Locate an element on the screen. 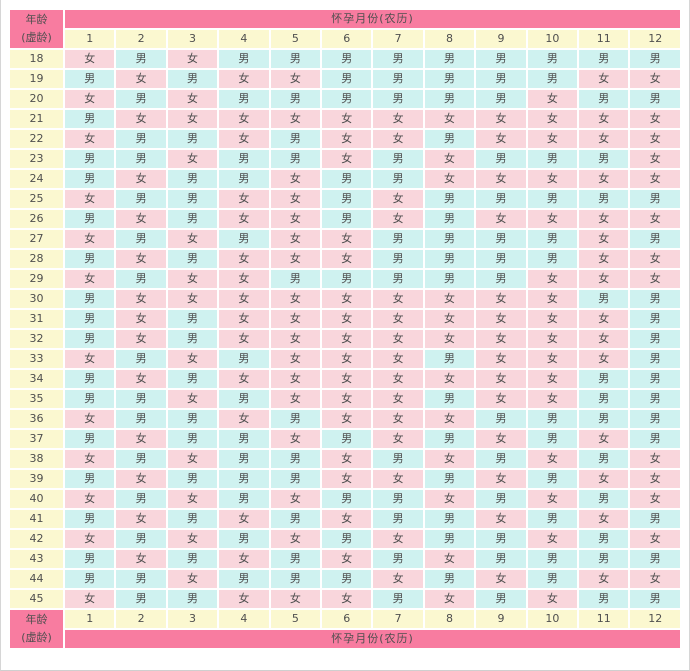  age-cell: 34 is located at coordinates (36, 379).